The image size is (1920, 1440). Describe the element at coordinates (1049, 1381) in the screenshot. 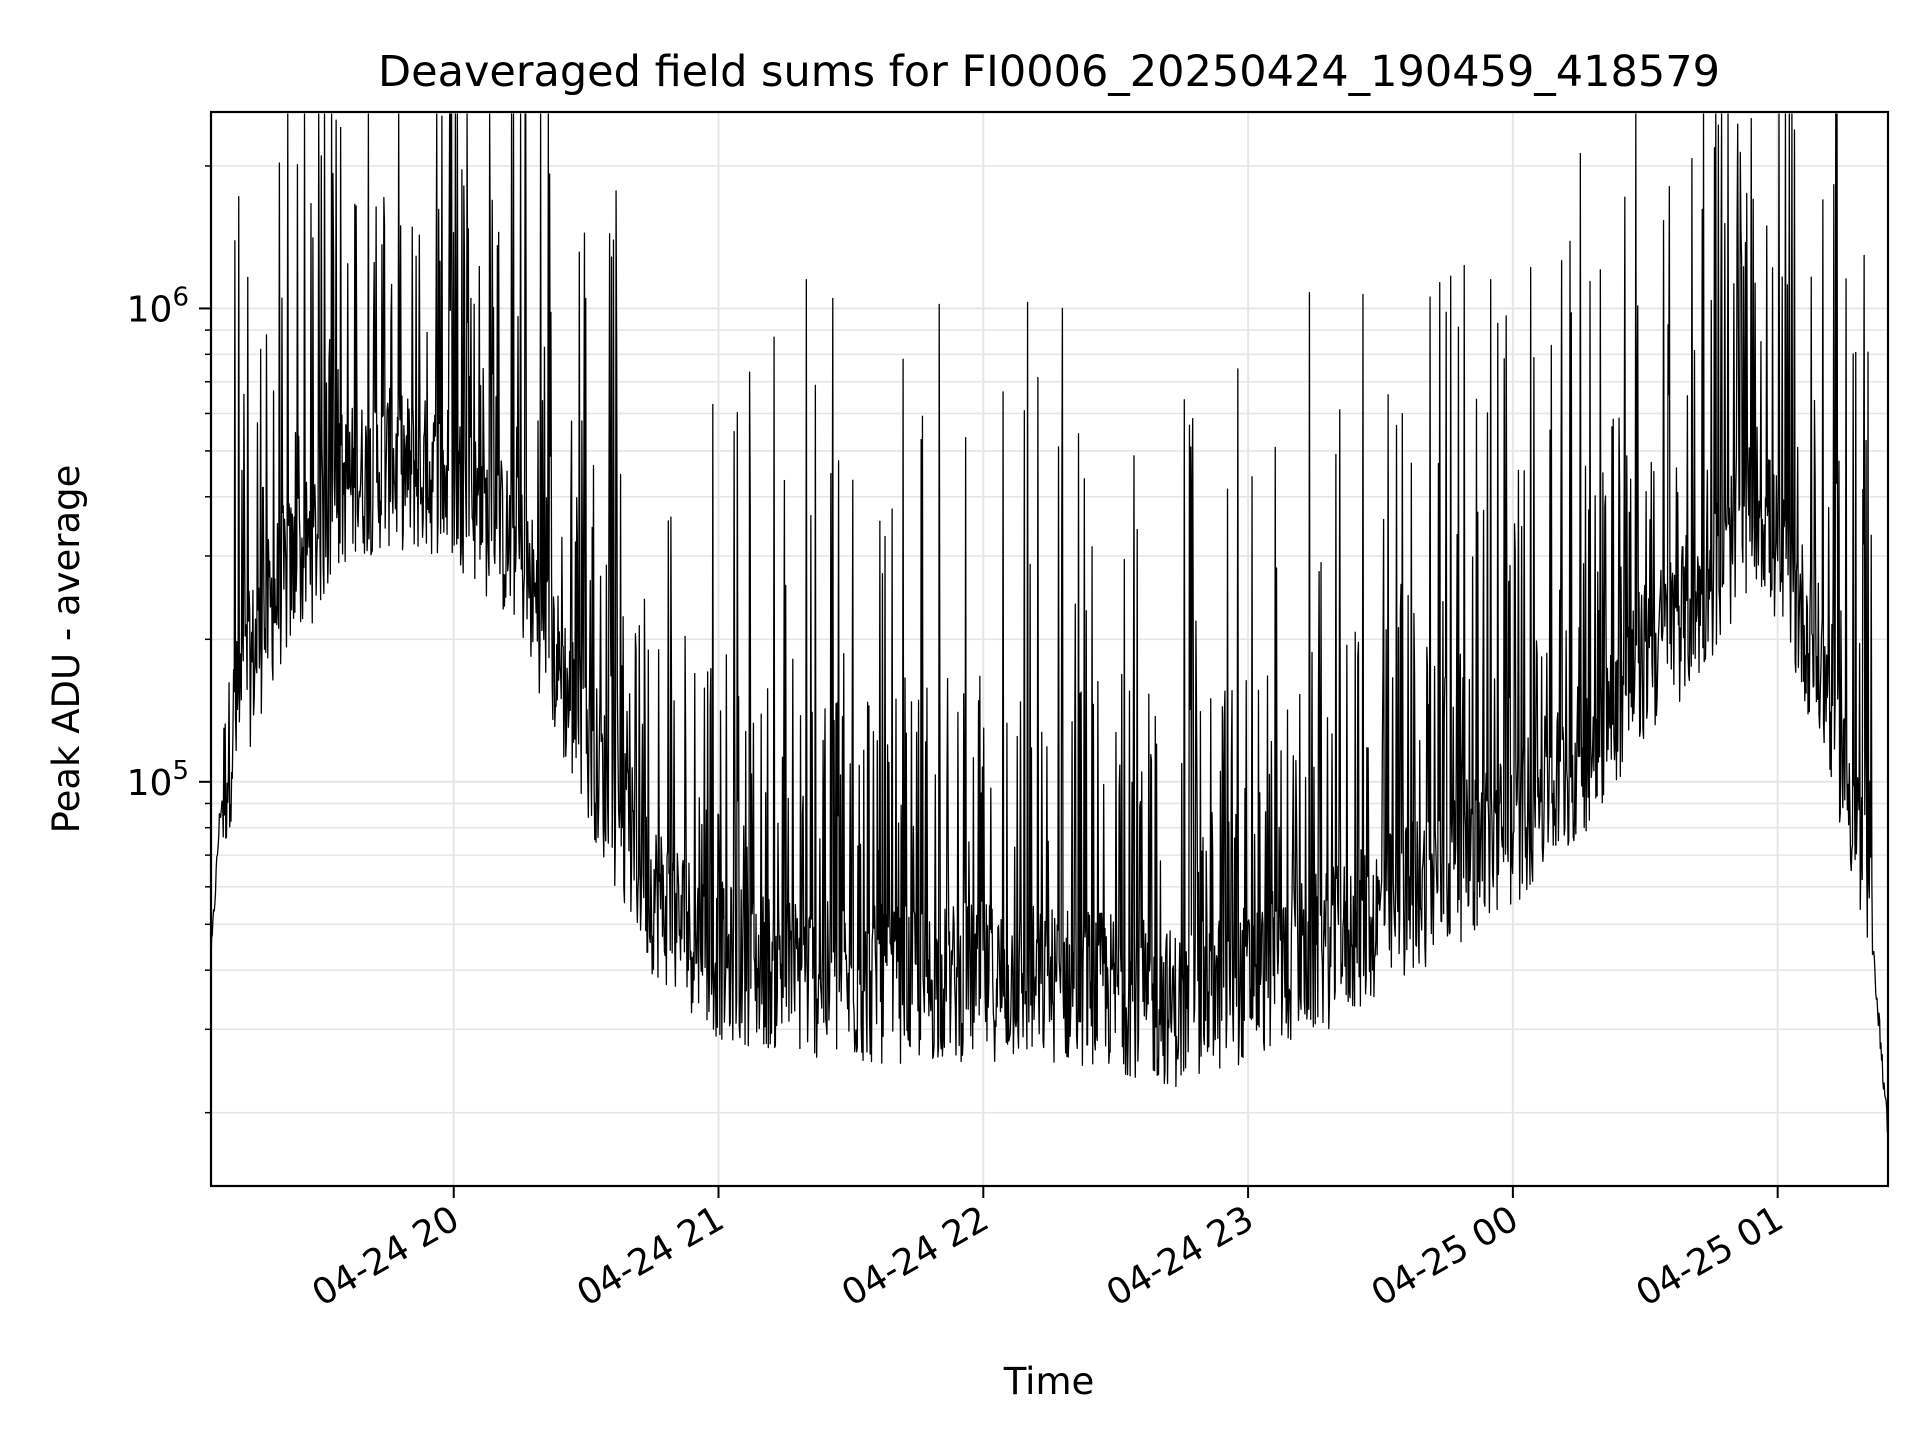

I see `x-axis-label: Time` at that location.